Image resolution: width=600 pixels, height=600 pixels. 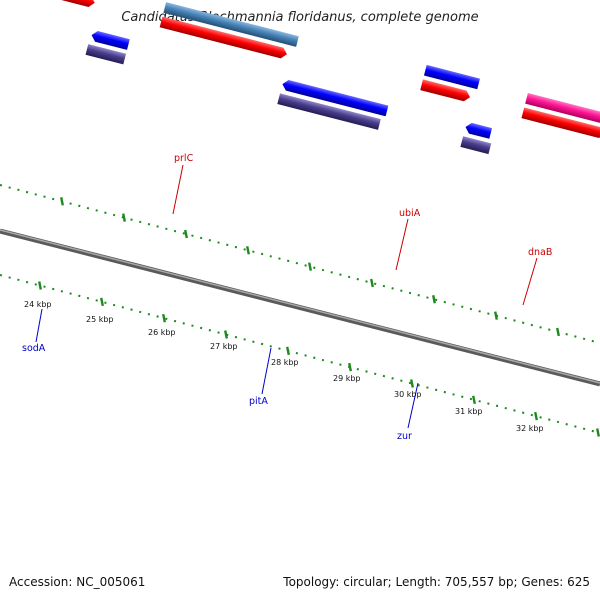 I want to click on leader-line-prlC, so click(x=178, y=189).